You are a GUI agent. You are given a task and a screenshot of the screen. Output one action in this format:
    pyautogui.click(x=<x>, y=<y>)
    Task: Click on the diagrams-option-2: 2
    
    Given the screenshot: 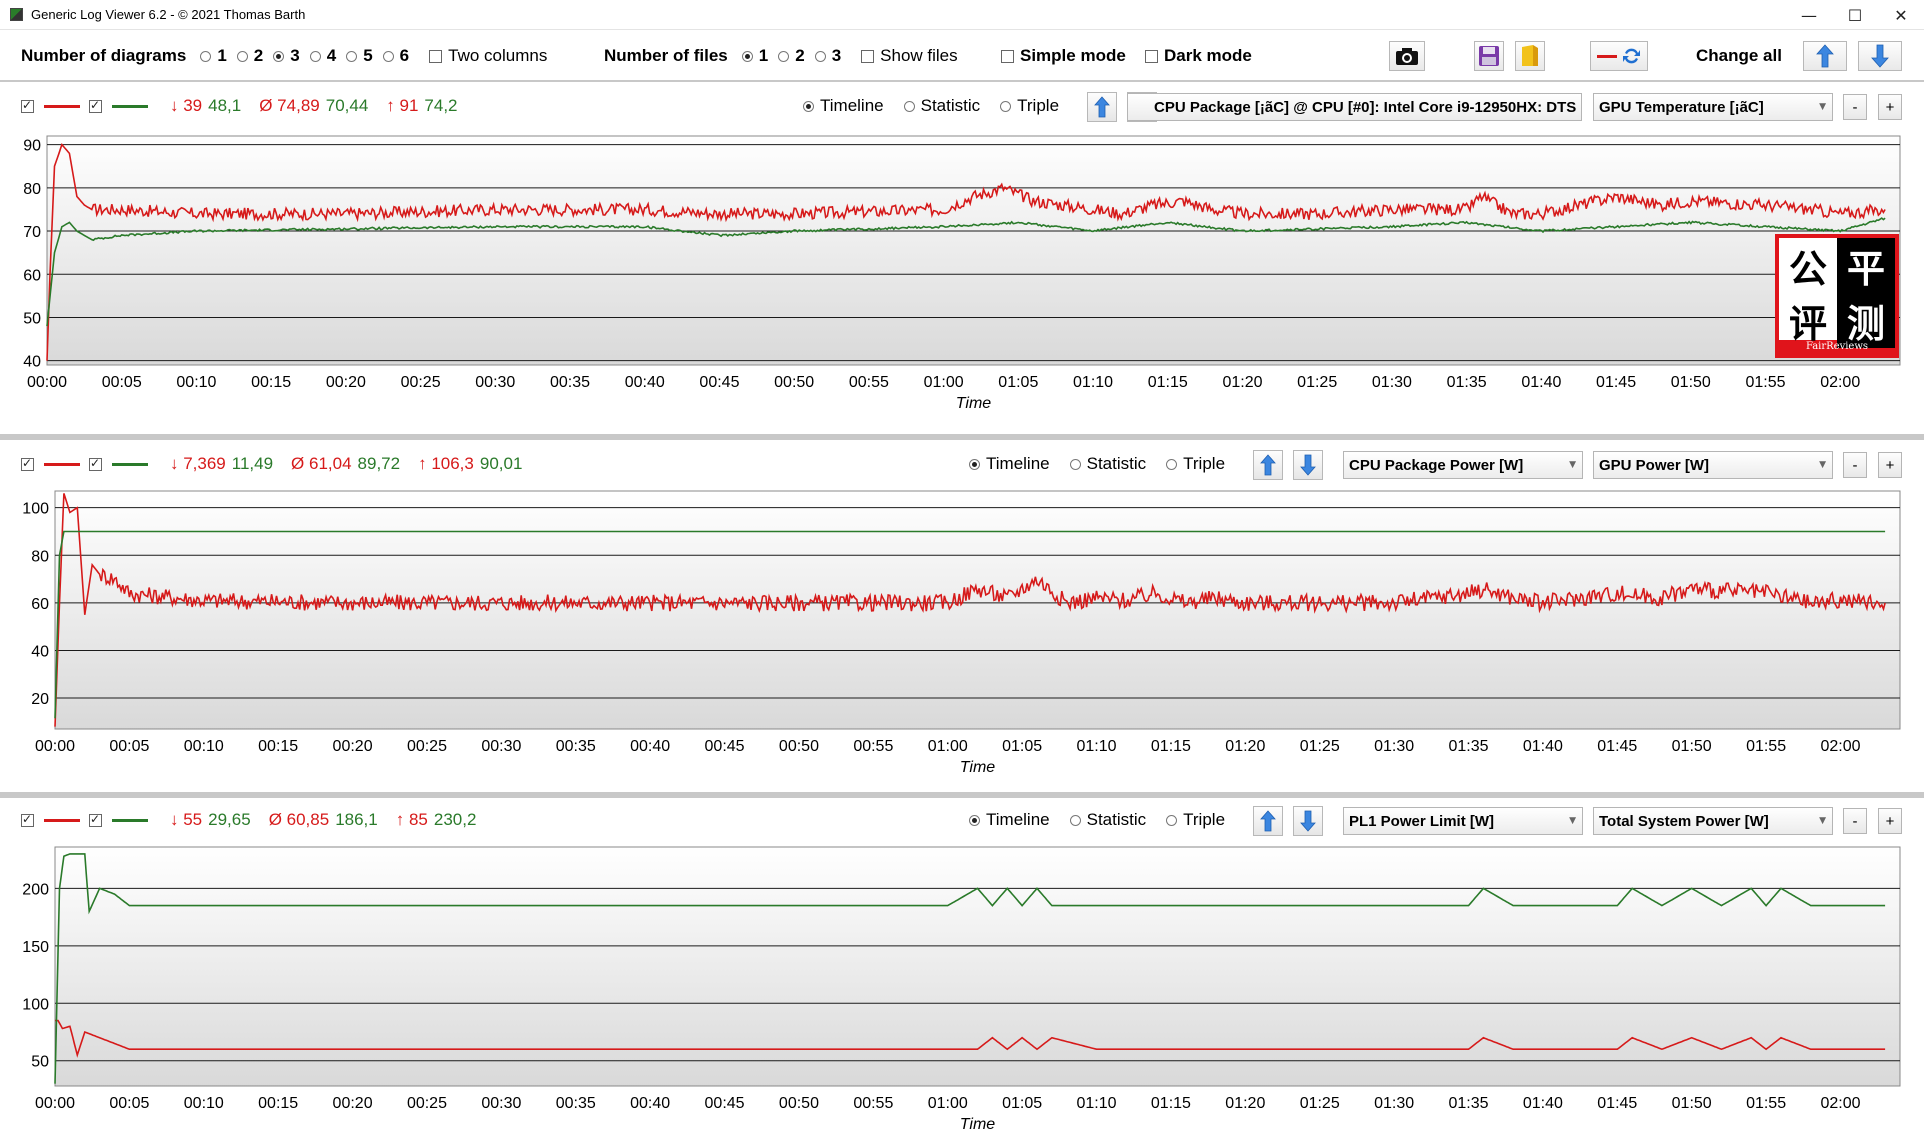 What is the action you would take?
    pyautogui.click(x=249, y=56)
    